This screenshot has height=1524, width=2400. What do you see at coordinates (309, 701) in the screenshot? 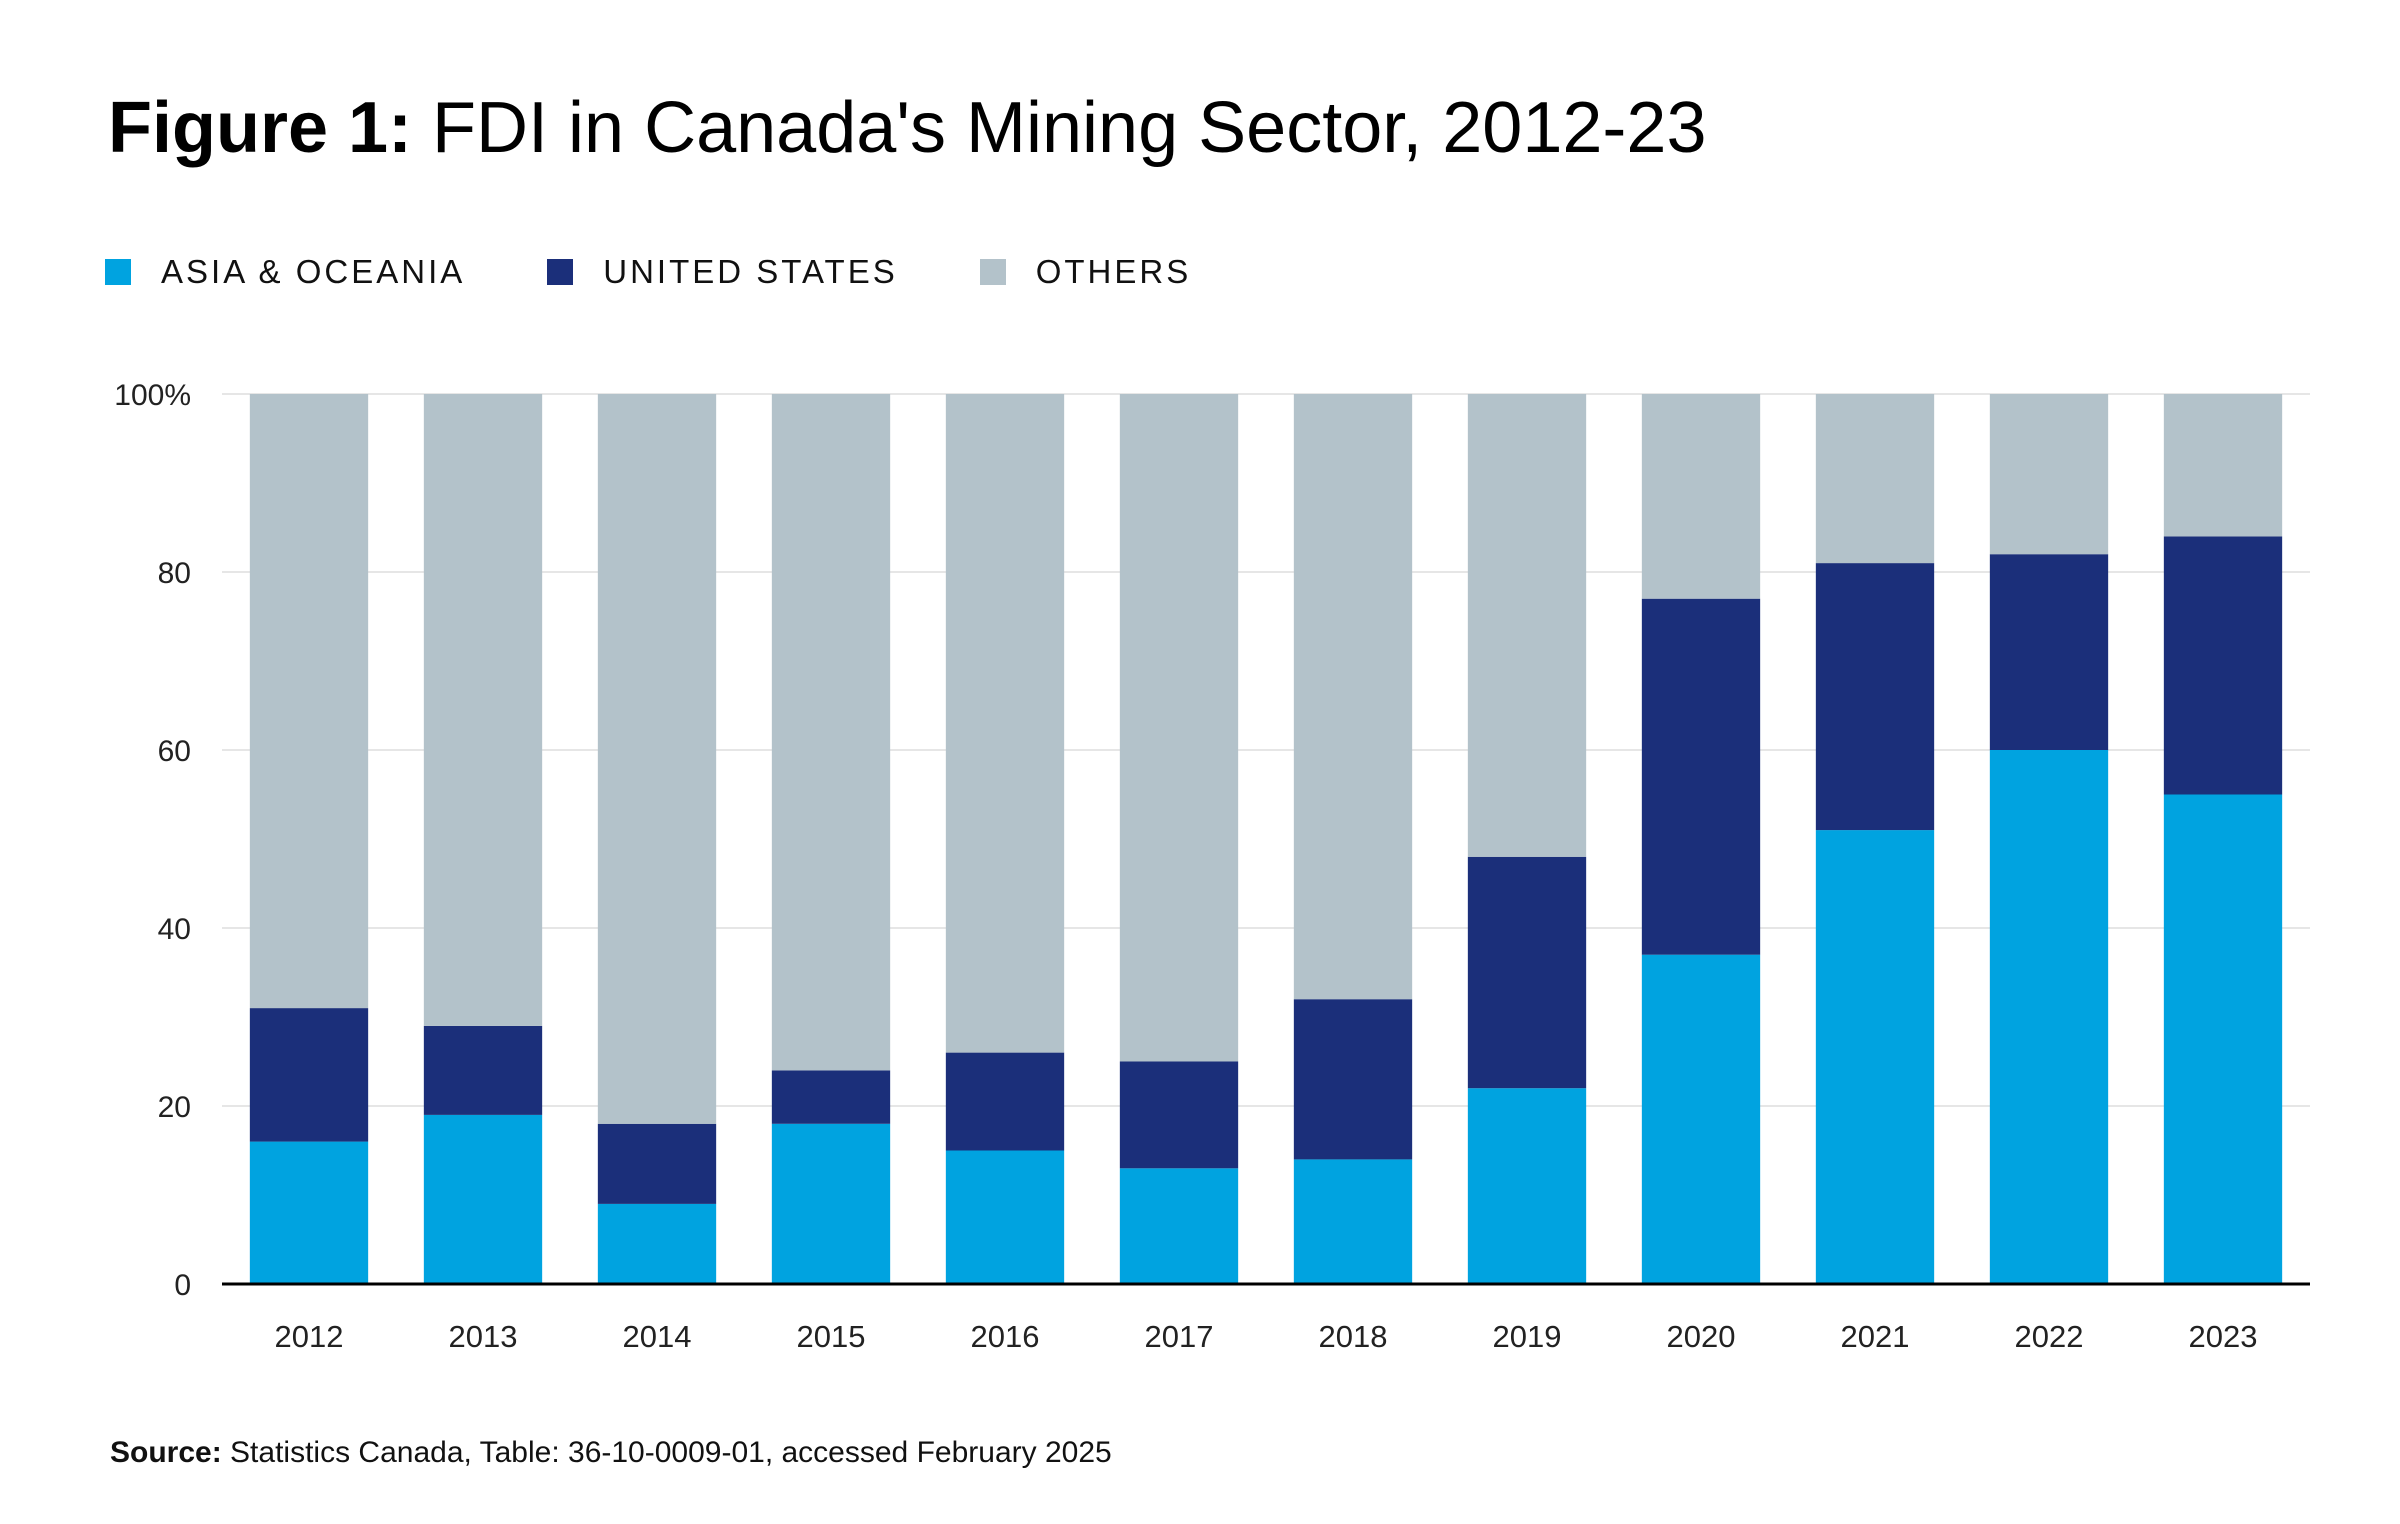
I see `bar-2012-others` at bounding box center [309, 701].